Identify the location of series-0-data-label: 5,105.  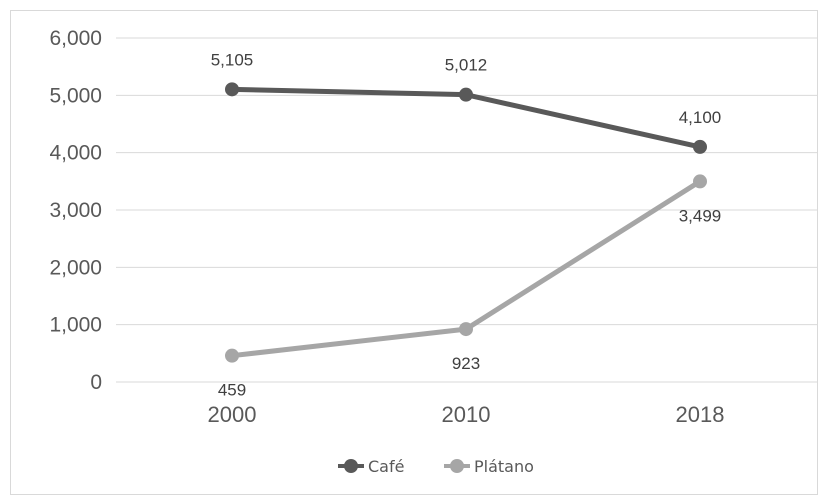
(232, 59).